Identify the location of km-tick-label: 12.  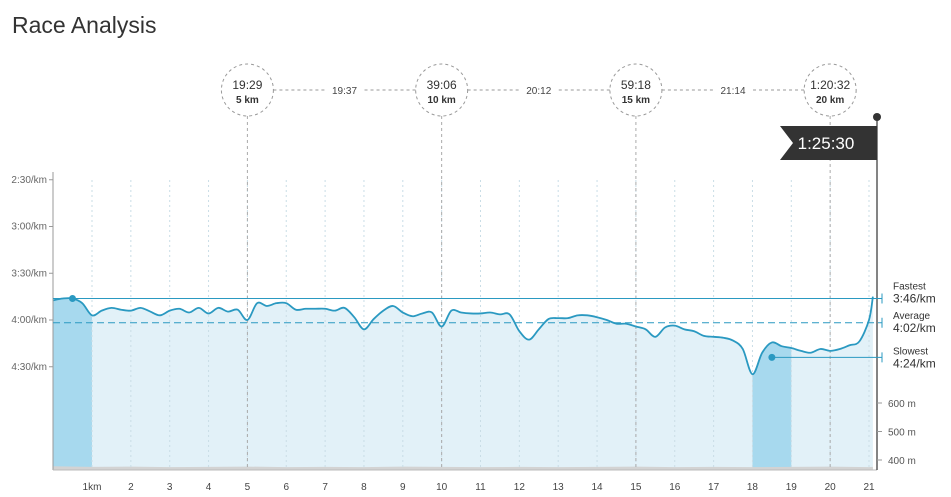
(520, 487).